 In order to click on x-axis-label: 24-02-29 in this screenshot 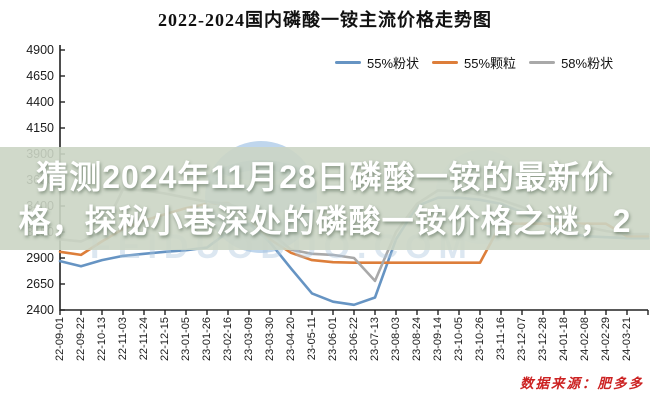, I will do `click(606, 339)`.